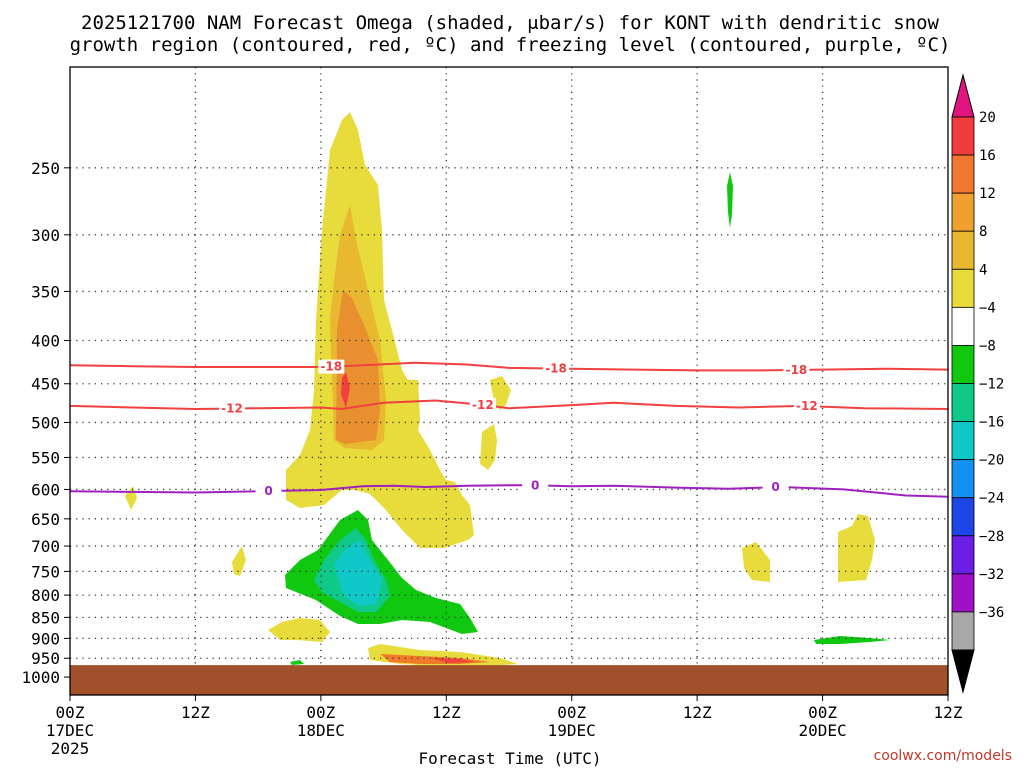 The image size is (1024, 768). I want to click on colorbar-bottom-triangle, so click(963, 671).